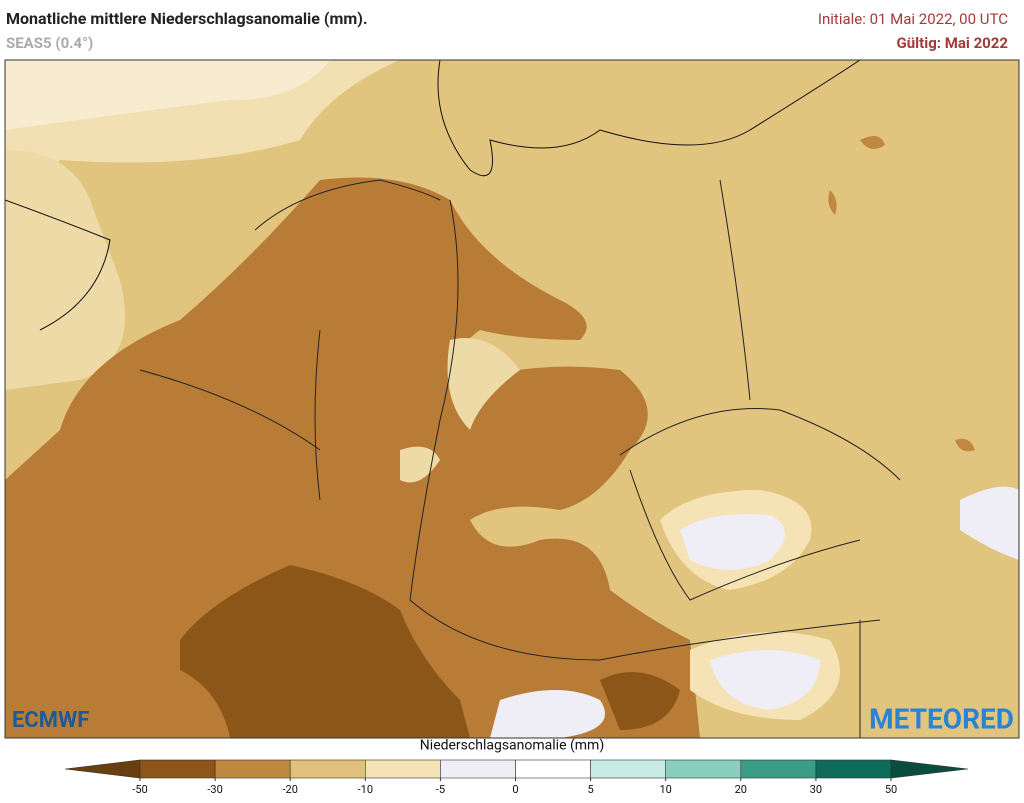 This screenshot has height=803, width=1024. I want to click on tick-label: -20, so click(289, 789).